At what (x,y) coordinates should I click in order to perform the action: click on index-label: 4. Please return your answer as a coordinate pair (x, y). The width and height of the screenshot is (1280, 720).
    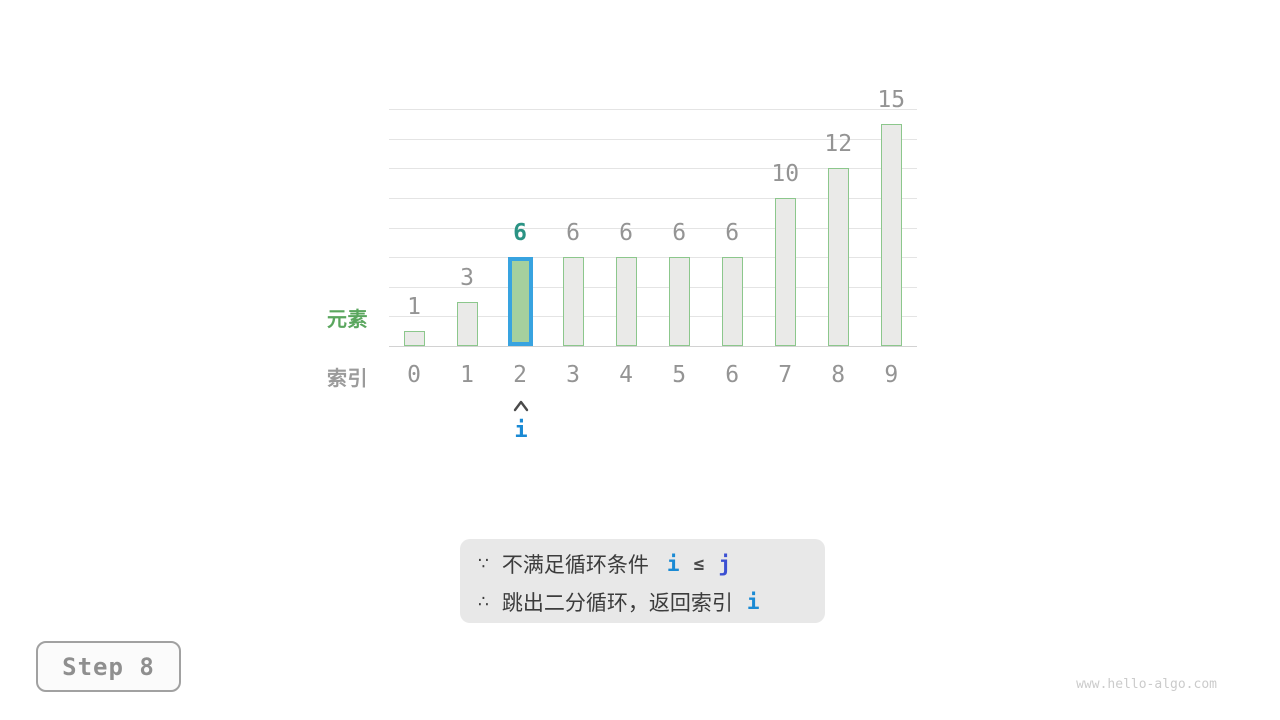
    Looking at the image, I should click on (626, 375).